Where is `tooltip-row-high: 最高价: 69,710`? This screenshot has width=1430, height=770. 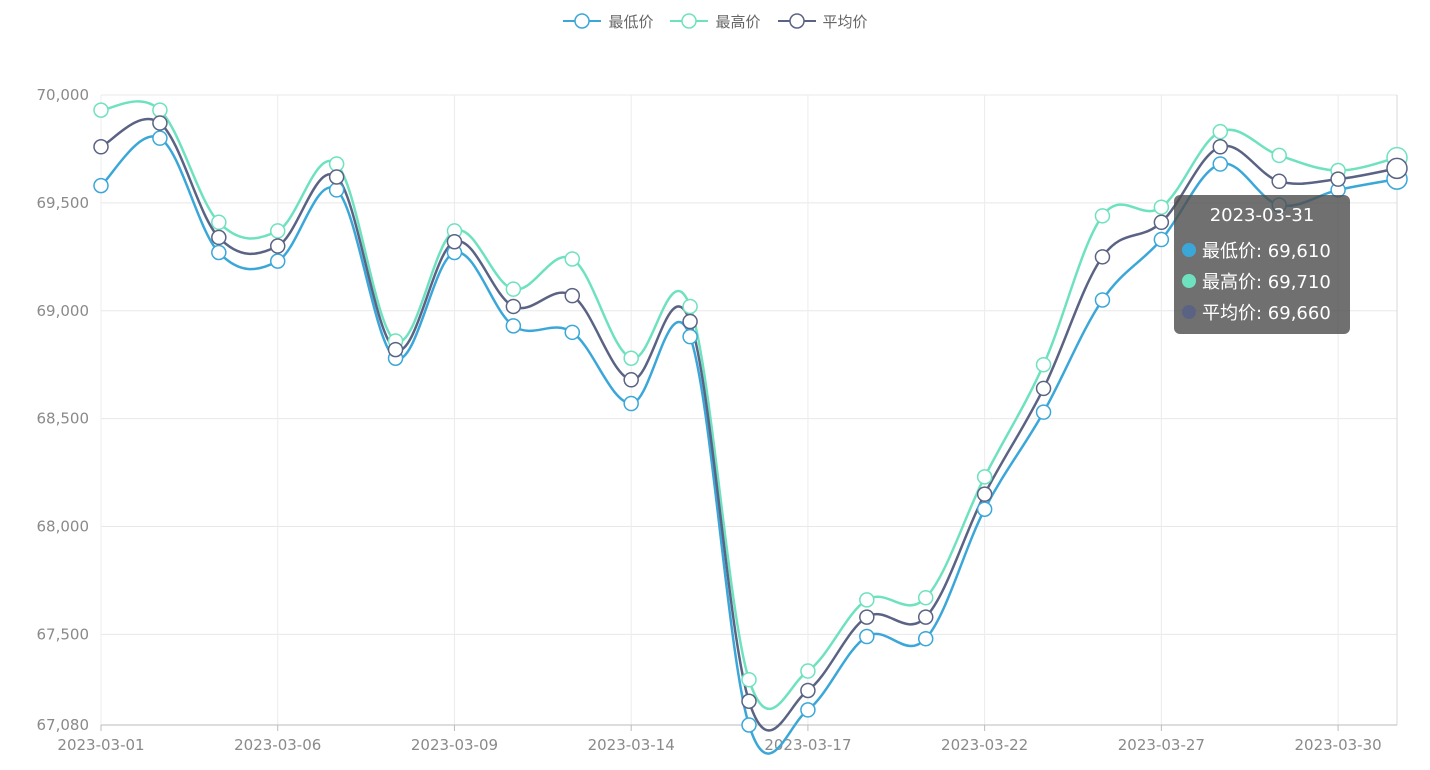 tooltip-row-high: 最高价: 69,710 is located at coordinates (1262, 280).